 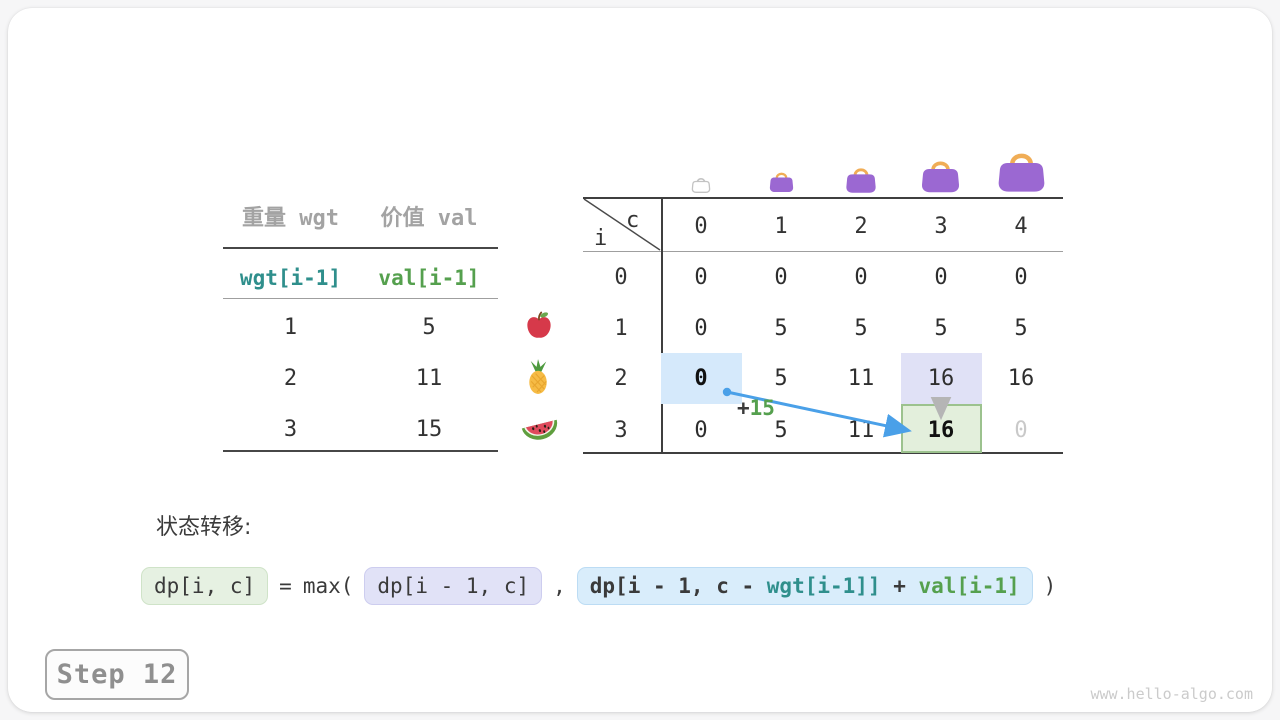 What do you see at coordinates (940, 177) in the screenshot?
I see `bag-capacity-3-icon` at bounding box center [940, 177].